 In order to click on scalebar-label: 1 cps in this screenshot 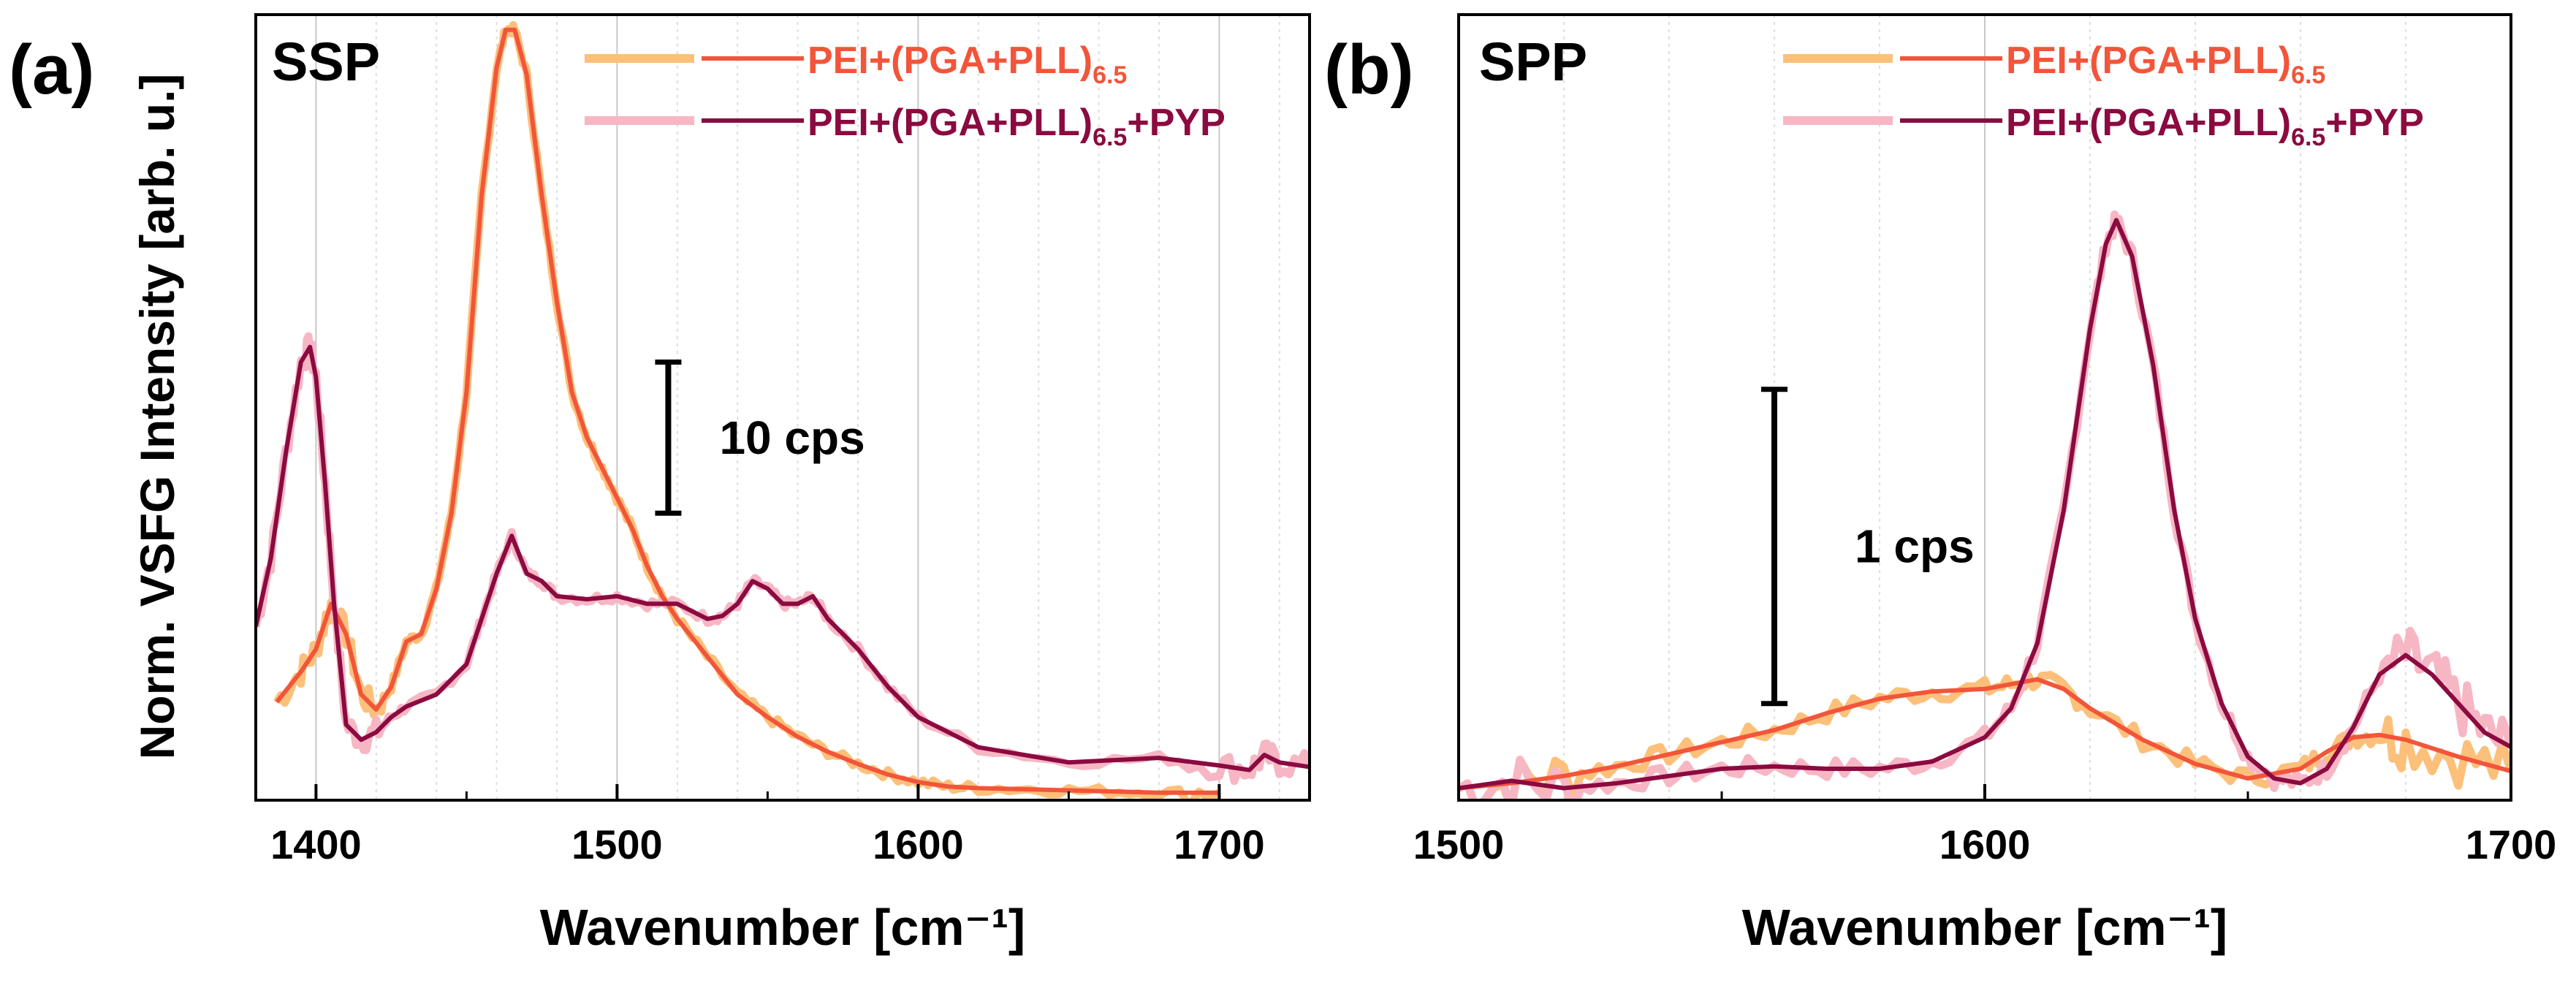, I will do `click(1915, 546)`.